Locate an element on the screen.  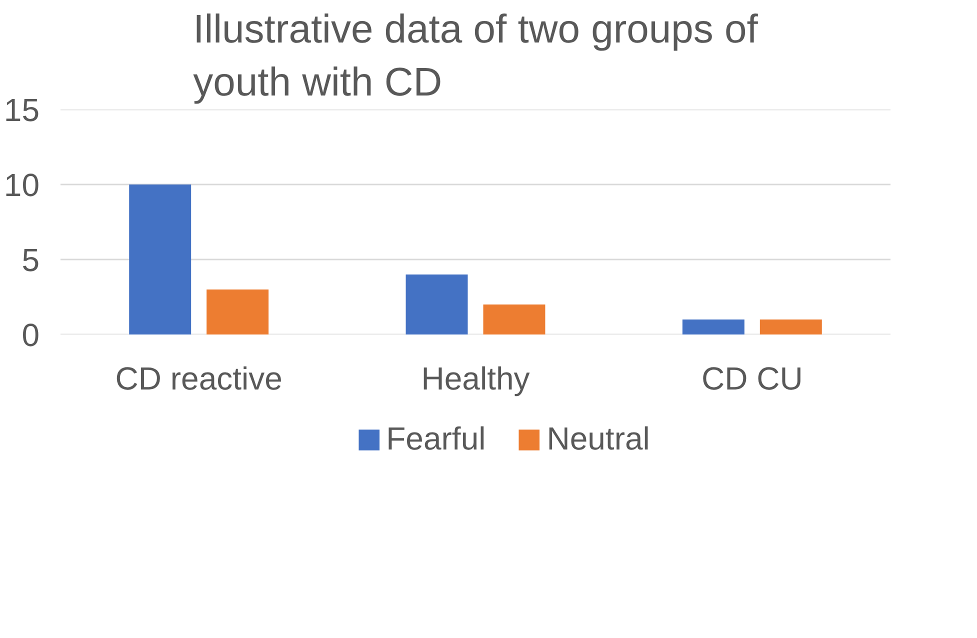
x-tick-label: Healthy is located at coordinates (475, 378).